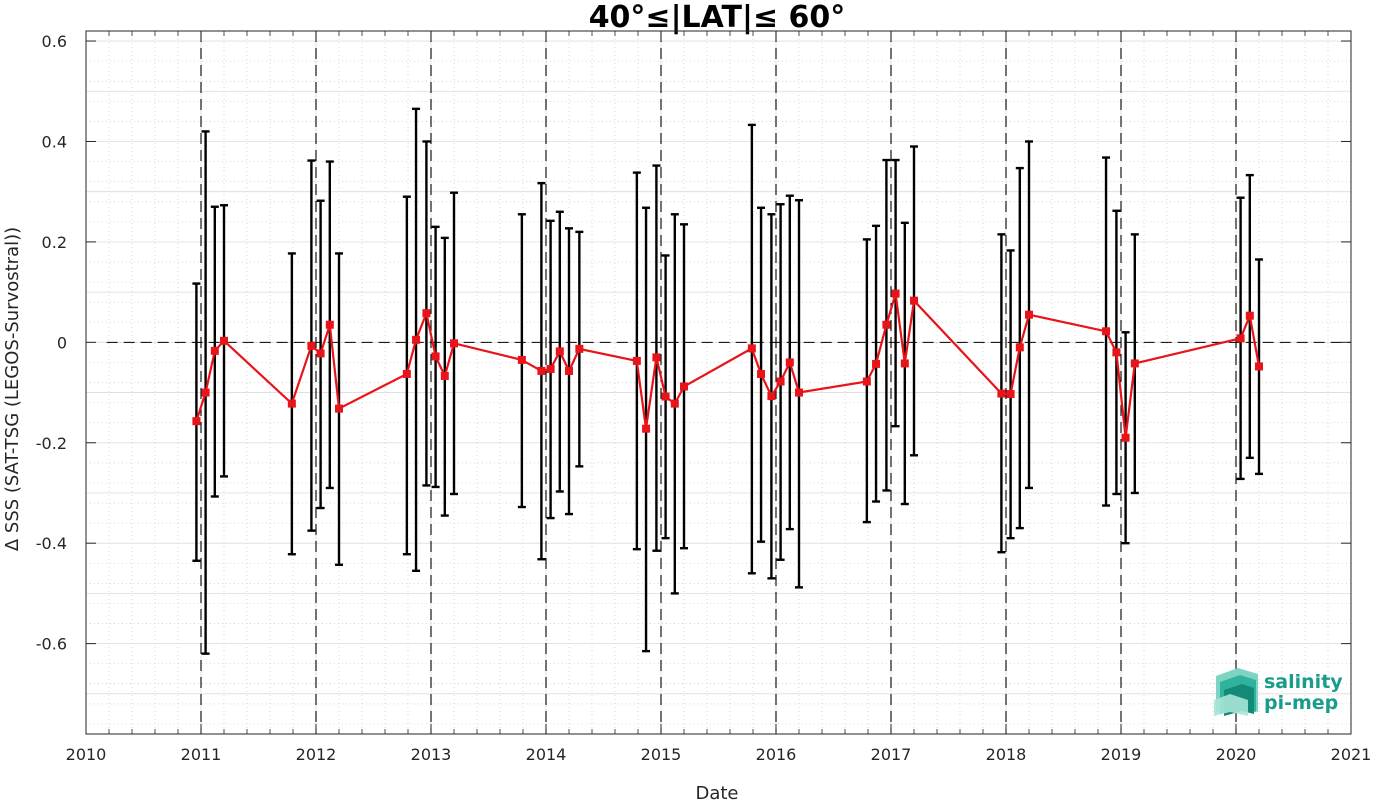 The height and width of the screenshot is (801, 1374). I want to click on x-tick-label: 2011, so click(201, 754).